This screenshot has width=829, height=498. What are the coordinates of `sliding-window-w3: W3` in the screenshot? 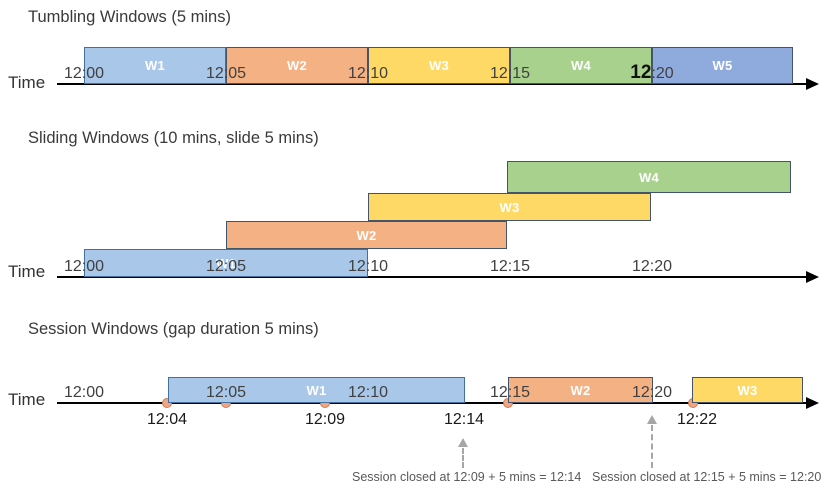 It's located at (509, 207).